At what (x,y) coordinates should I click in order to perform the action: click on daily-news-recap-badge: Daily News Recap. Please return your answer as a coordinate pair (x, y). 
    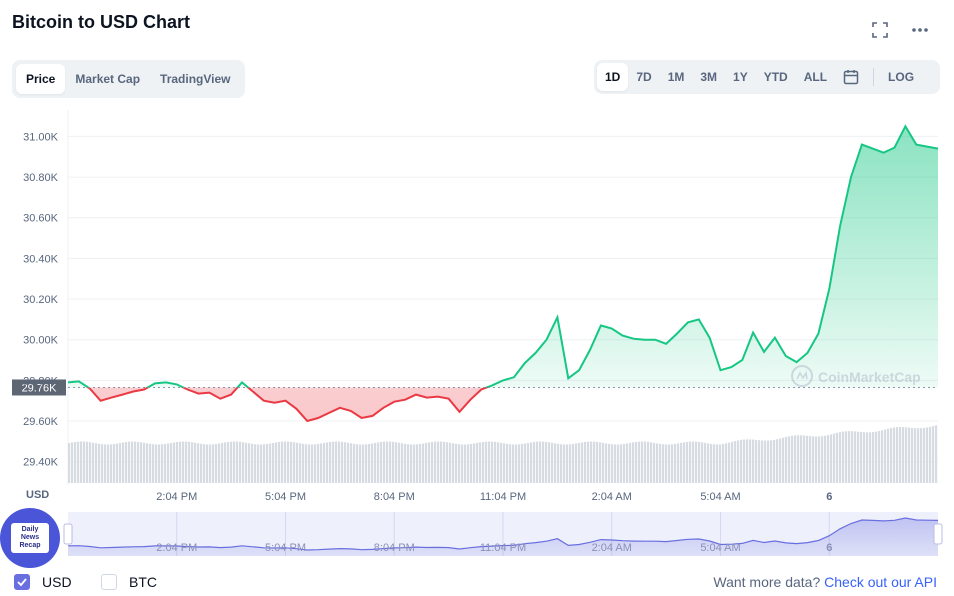
    Looking at the image, I should click on (30, 538).